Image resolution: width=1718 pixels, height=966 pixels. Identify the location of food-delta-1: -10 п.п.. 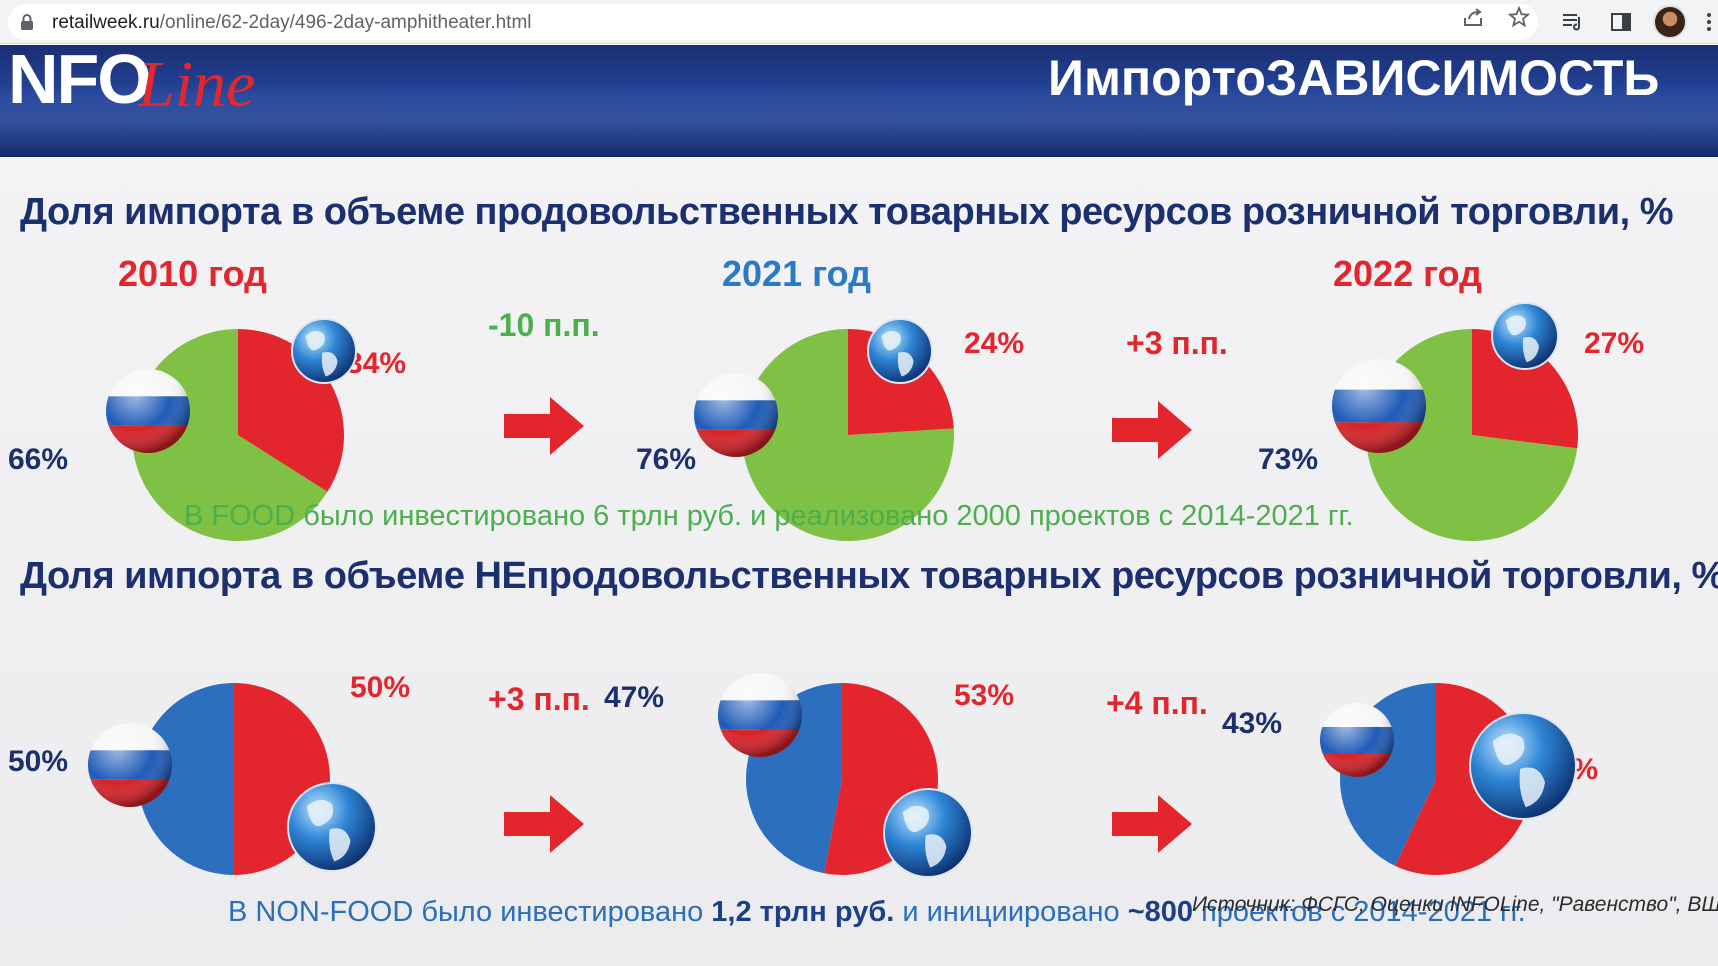
(544, 325).